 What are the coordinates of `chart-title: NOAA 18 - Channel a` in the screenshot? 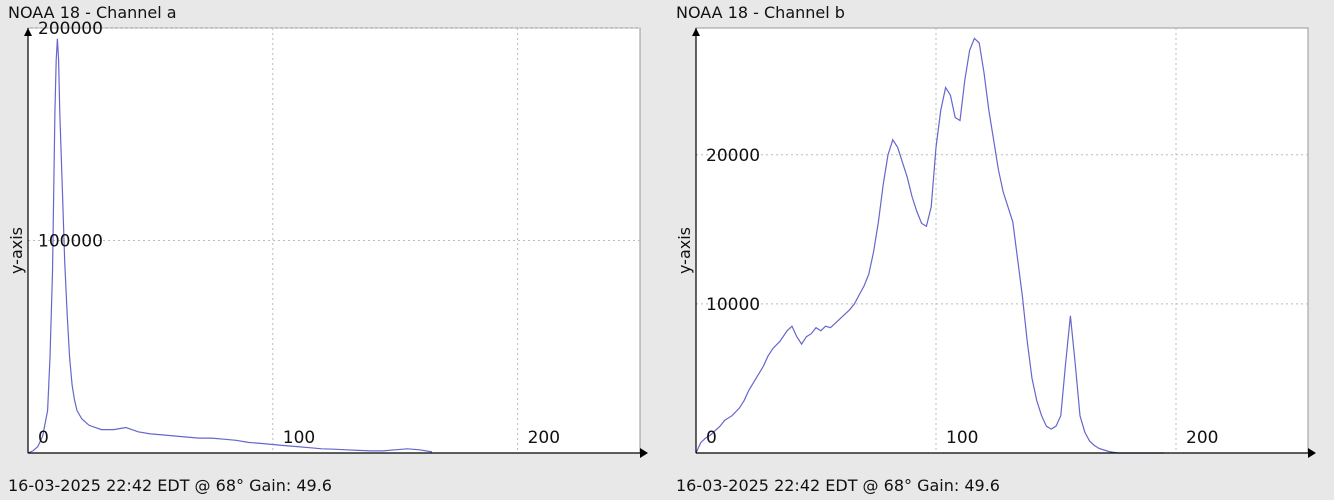 It's located at (92, 12).